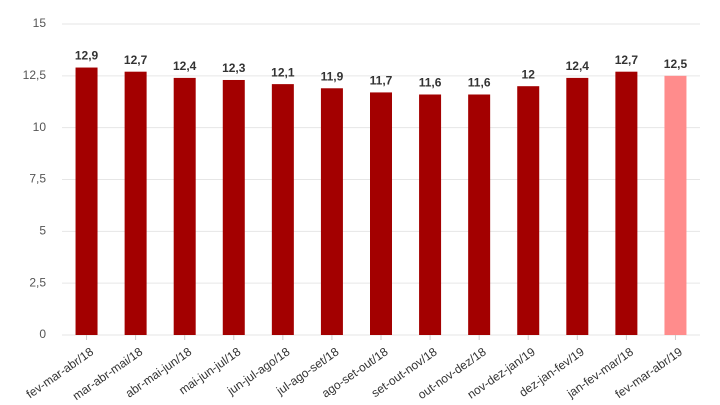 The width and height of the screenshot is (720, 405). I want to click on value-label: 11,7, so click(381, 81).